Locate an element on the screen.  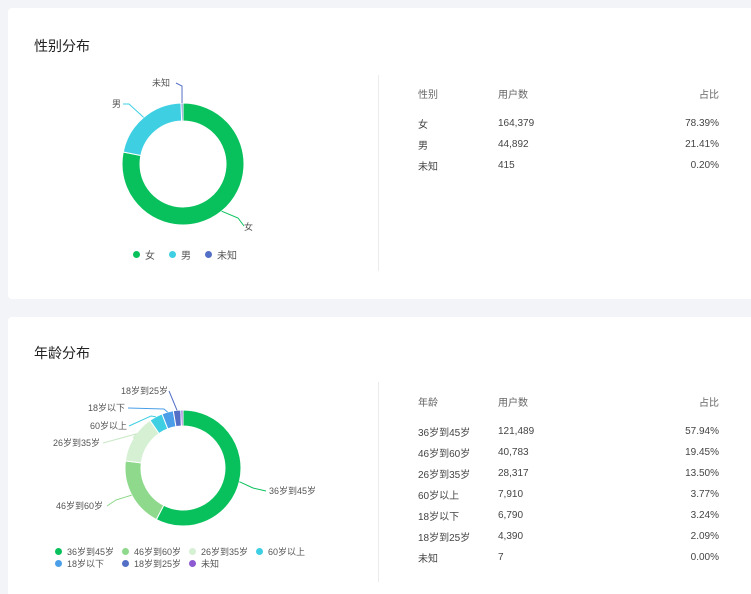
age-chart-legend: 36岁到45岁 46岁到60岁 26岁到35岁 60岁以上 18岁以下 18岁到25岁 未知 is located at coordinates (190, 557).